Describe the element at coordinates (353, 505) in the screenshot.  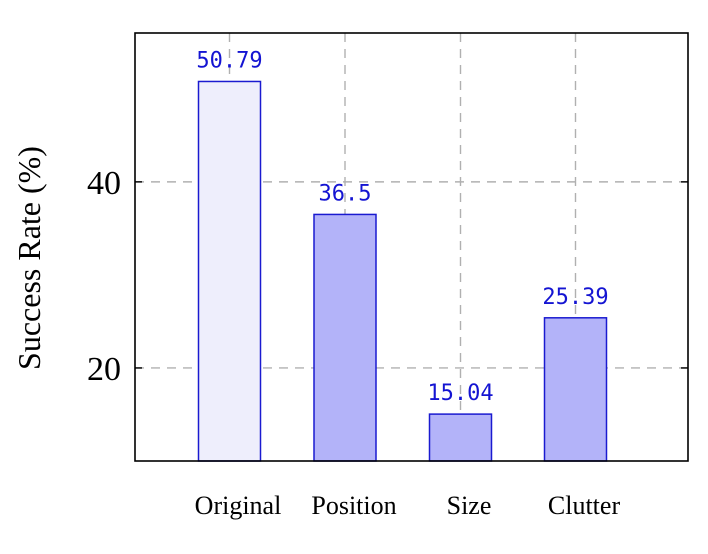
I see `x-tick-label-position: Position` at that location.